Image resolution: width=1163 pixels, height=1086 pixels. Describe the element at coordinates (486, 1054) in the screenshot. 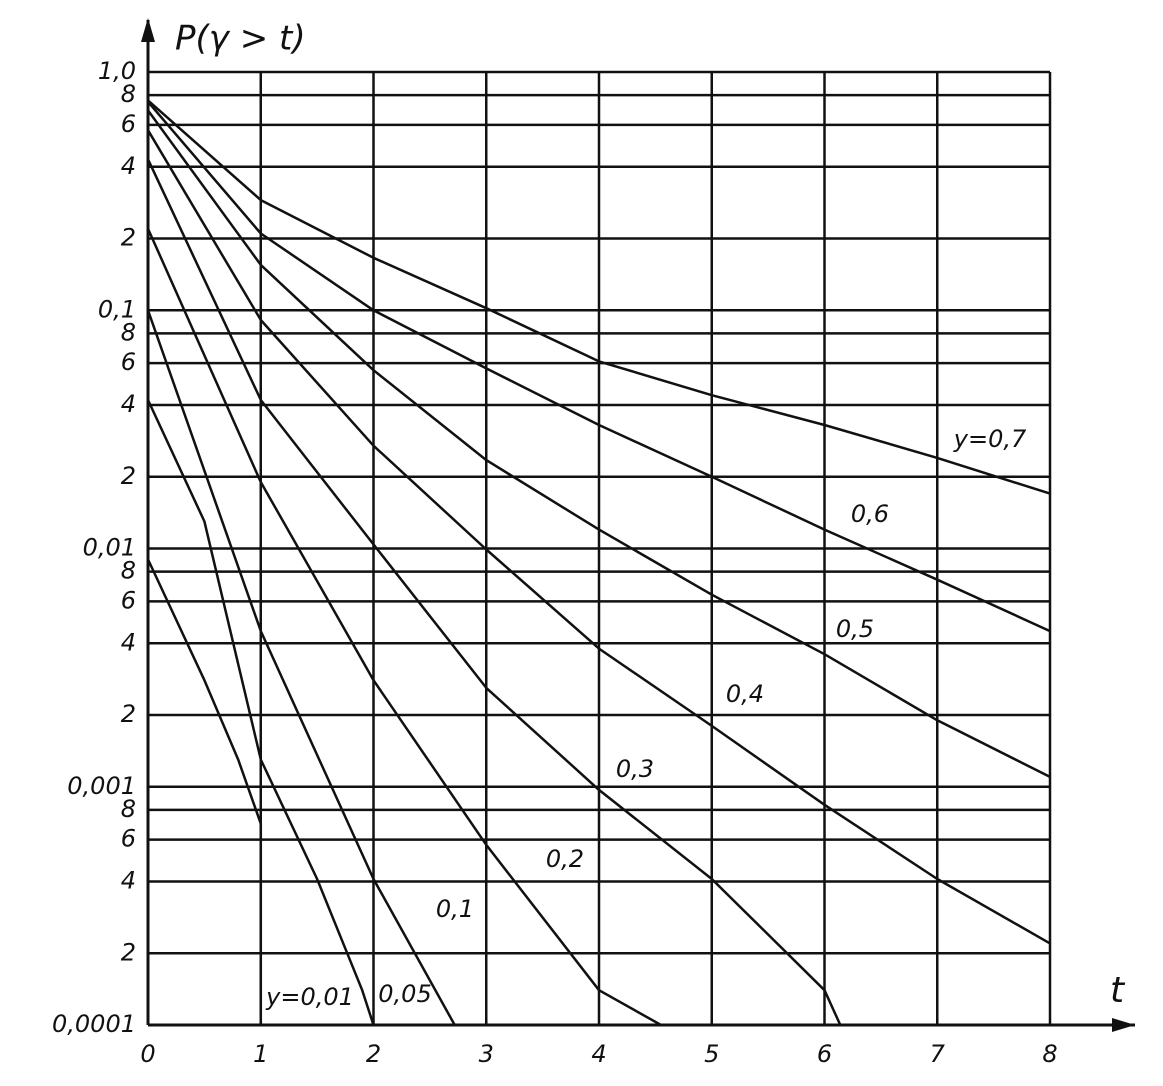

I see `x-tick-label: 3` at that location.